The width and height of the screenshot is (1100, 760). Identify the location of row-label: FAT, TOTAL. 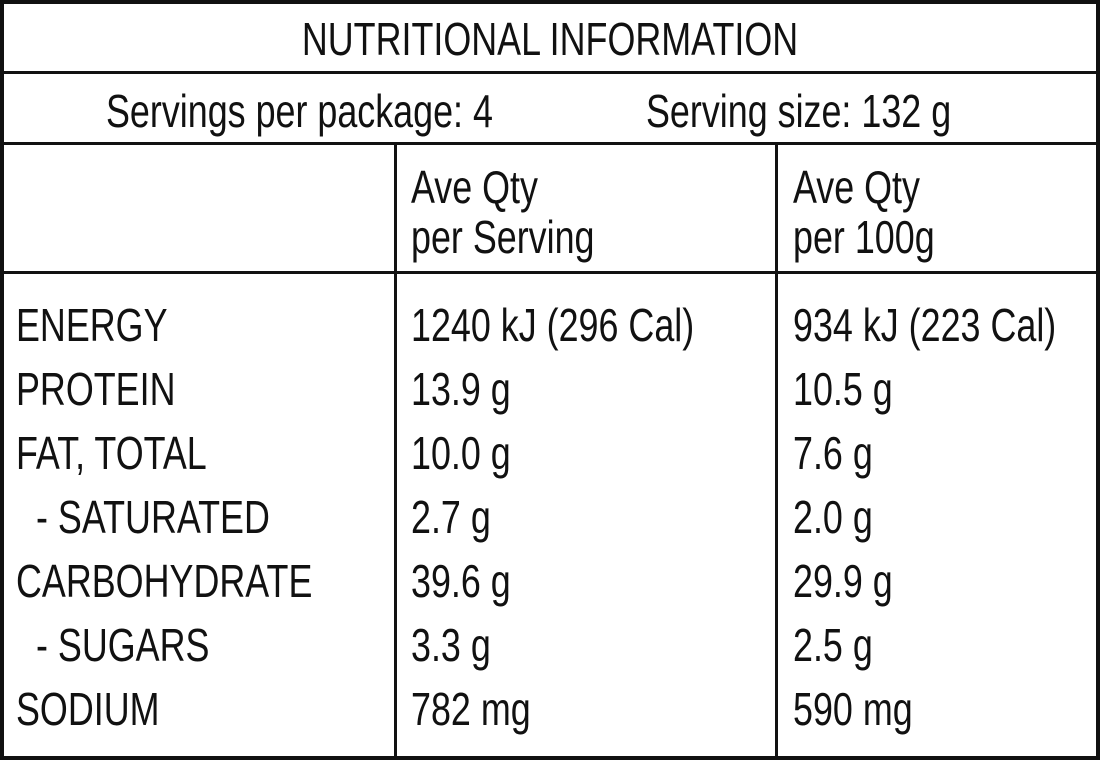
(111, 453).